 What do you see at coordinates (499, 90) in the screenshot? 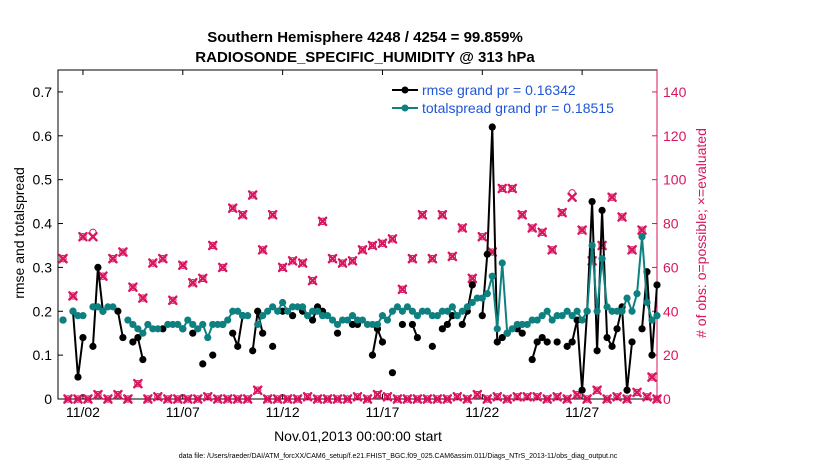
I see `legend-rmse-label: rmse grand pr = 0.16342` at bounding box center [499, 90].